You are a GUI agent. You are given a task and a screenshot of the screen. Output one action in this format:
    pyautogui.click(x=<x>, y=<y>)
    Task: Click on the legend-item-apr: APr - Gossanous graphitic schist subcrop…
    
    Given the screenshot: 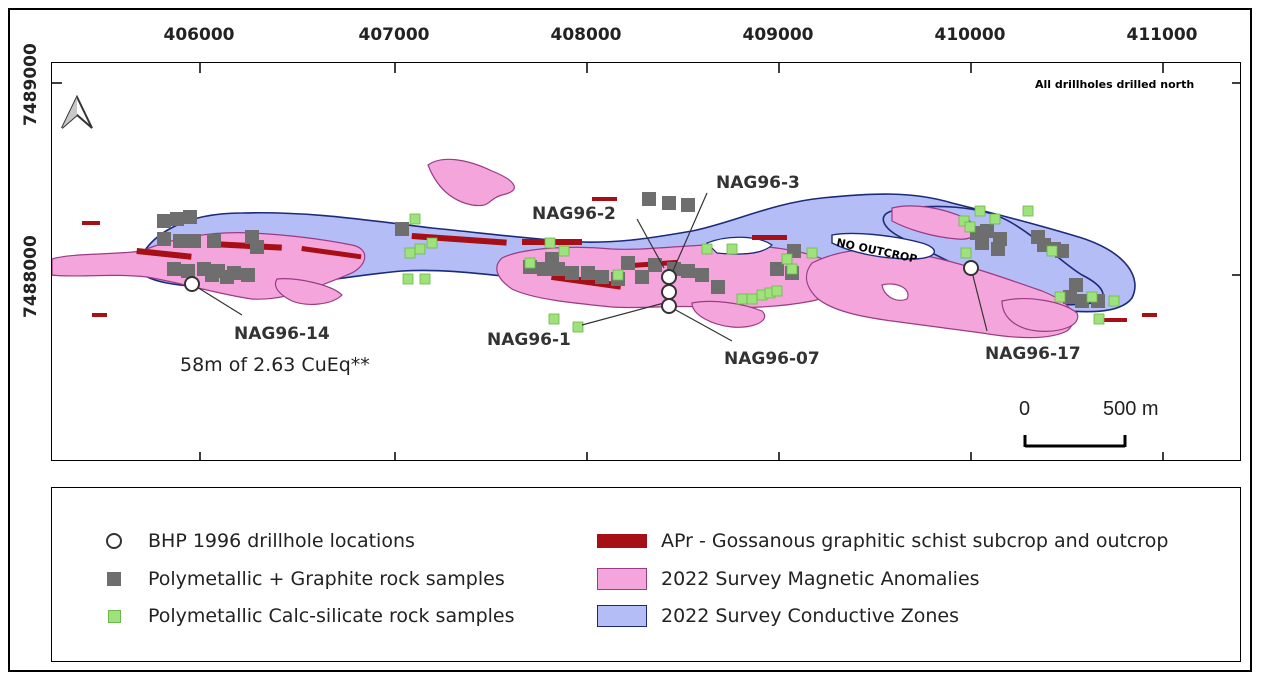 What is the action you would take?
    pyautogui.click(x=882, y=541)
    